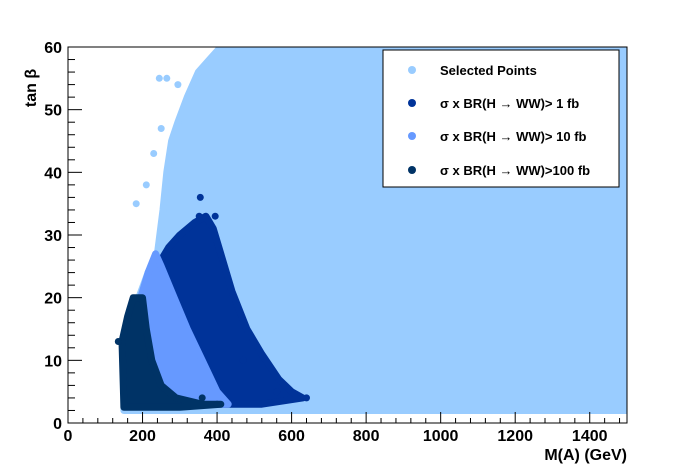 Image resolution: width=696 pixels, height=472 pixels. What do you see at coordinates (53, 48) in the screenshot?
I see `y-tick-label-6: 60` at bounding box center [53, 48].